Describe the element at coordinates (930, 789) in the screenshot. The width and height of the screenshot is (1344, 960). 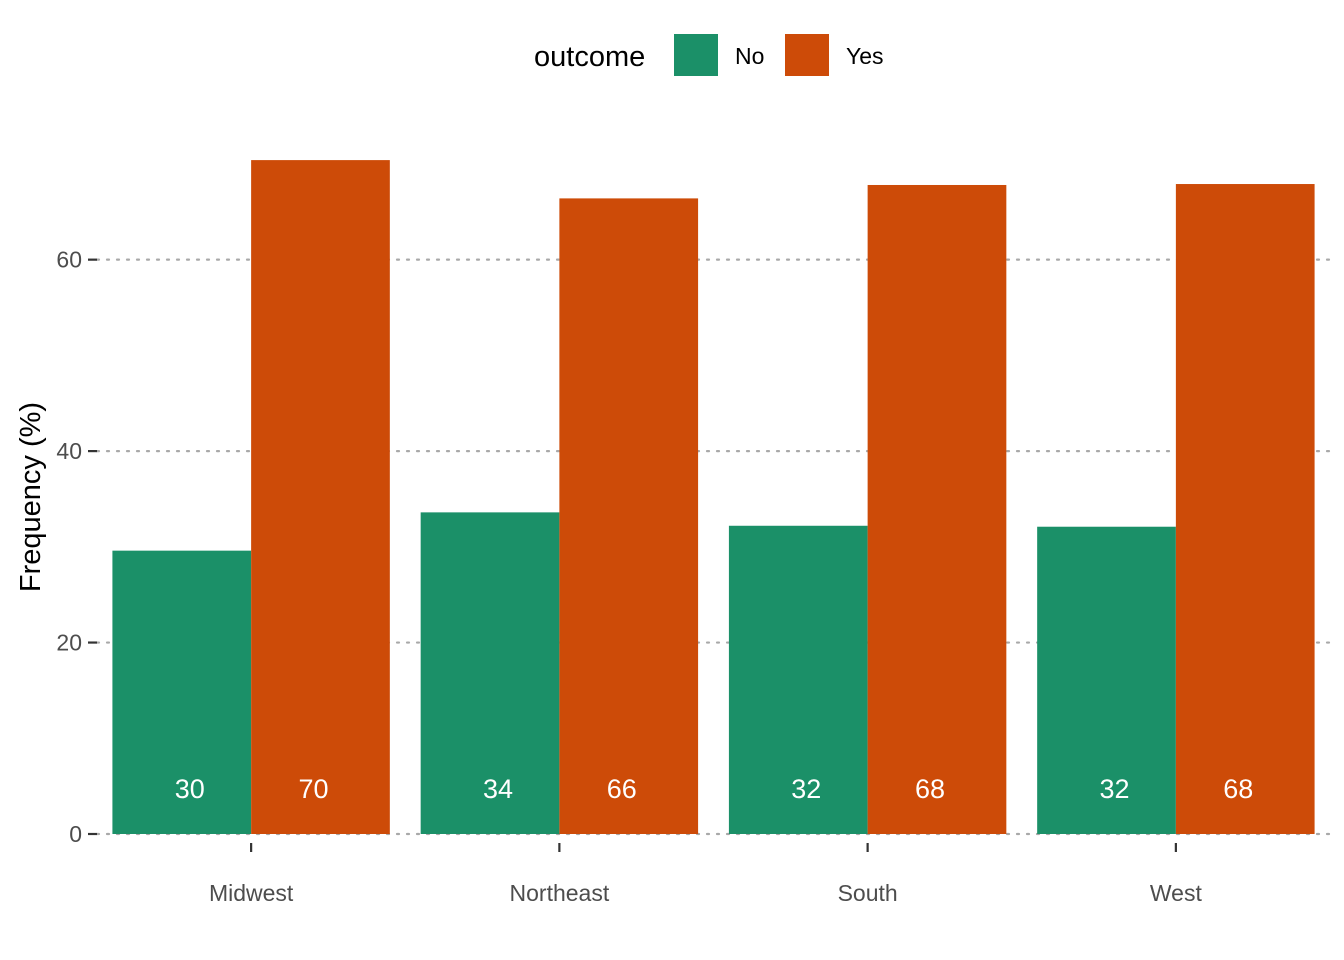
I see `bar-label-south-yes: 68` at that location.